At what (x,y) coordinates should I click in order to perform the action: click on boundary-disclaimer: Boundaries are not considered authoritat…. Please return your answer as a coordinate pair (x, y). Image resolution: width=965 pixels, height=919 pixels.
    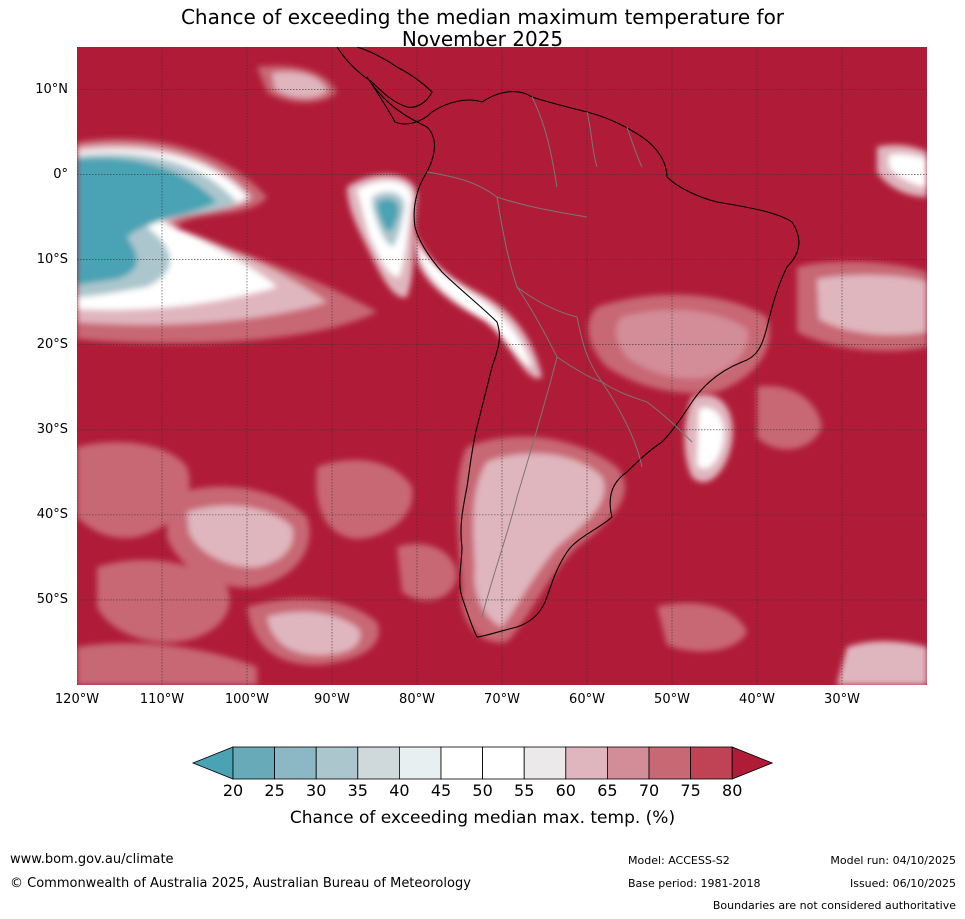
    Looking at the image, I should click on (834, 905).